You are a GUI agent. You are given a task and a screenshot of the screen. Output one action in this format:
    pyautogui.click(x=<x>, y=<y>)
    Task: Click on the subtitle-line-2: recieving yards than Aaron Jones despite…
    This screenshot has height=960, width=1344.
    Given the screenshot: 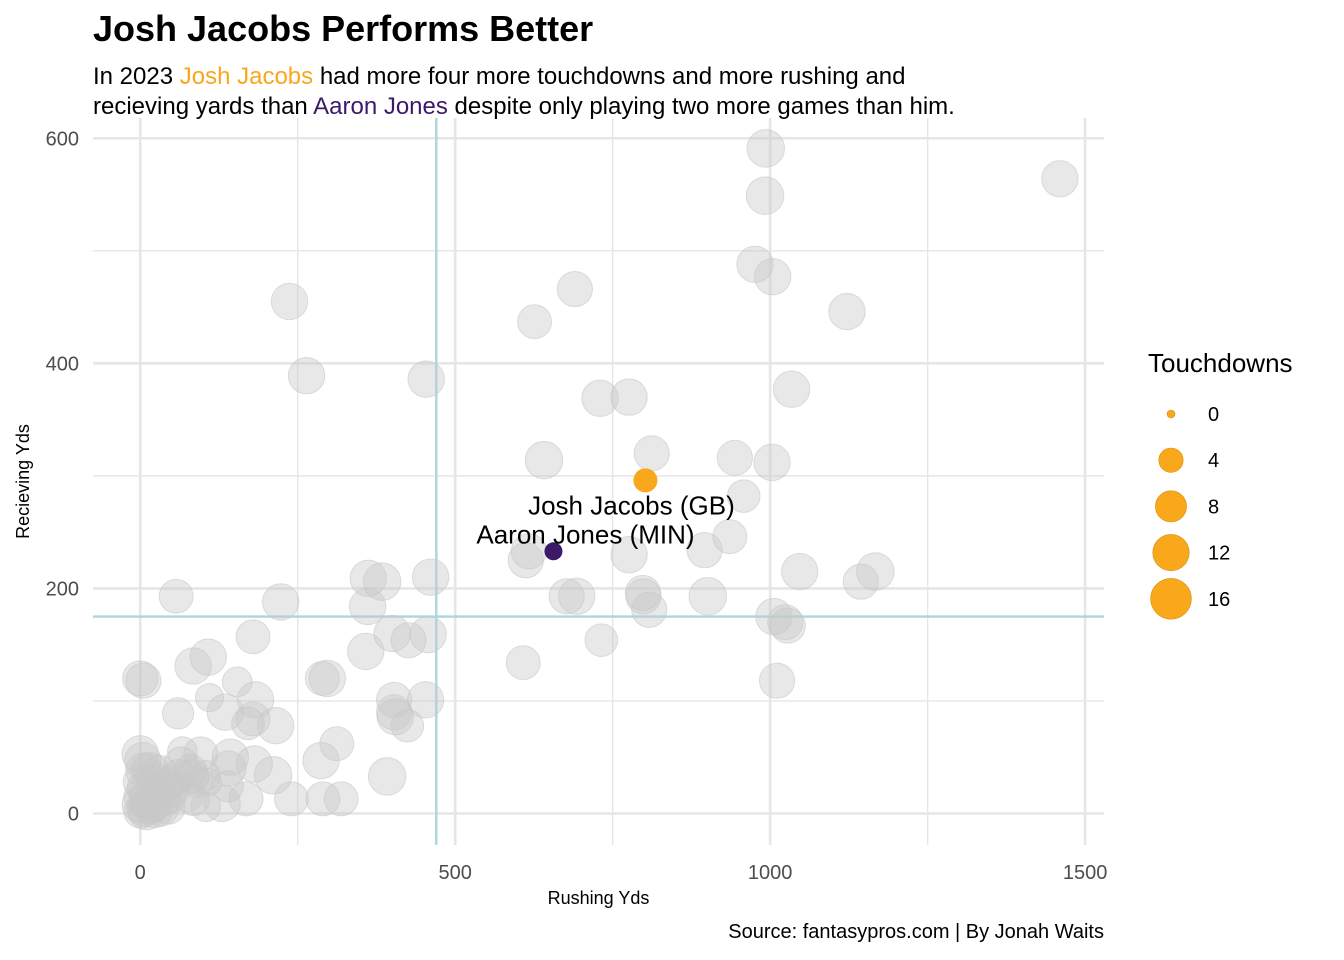 What is the action you would take?
    pyautogui.click(x=524, y=107)
    